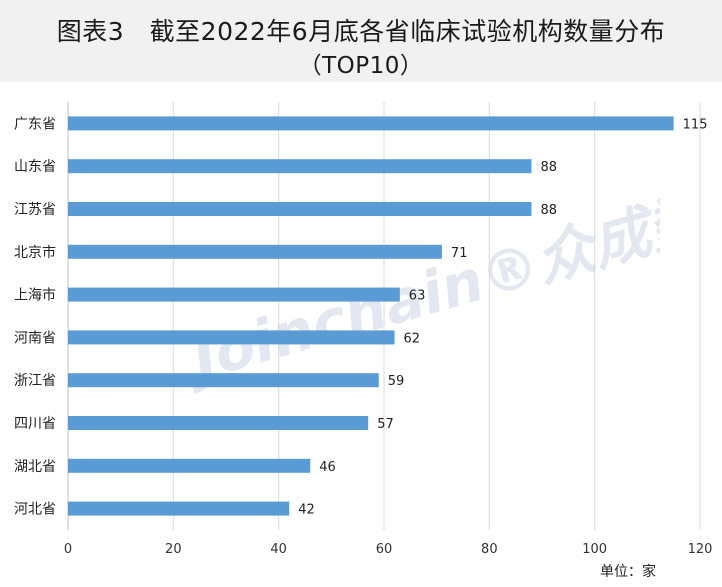 The image size is (722, 587). Describe the element at coordinates (278, 549) in the screenshot. I see `x-tick-label: 40` at that location.